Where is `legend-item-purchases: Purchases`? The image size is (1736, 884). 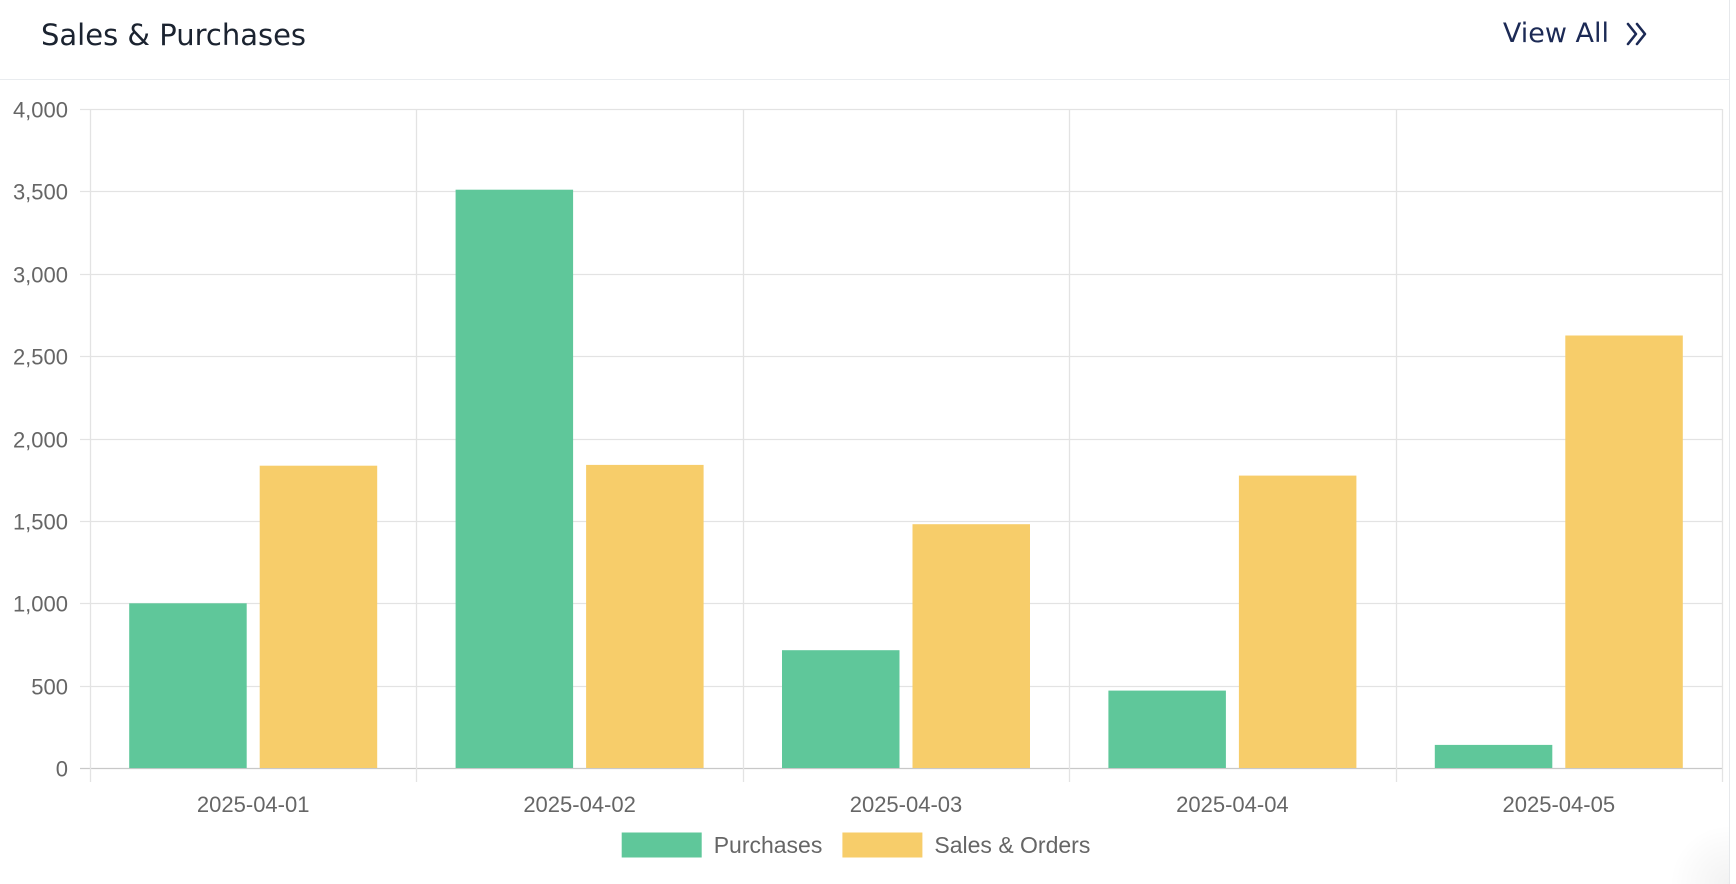
legend-item-purchases: Purchases is located at coordinates (722, 845).